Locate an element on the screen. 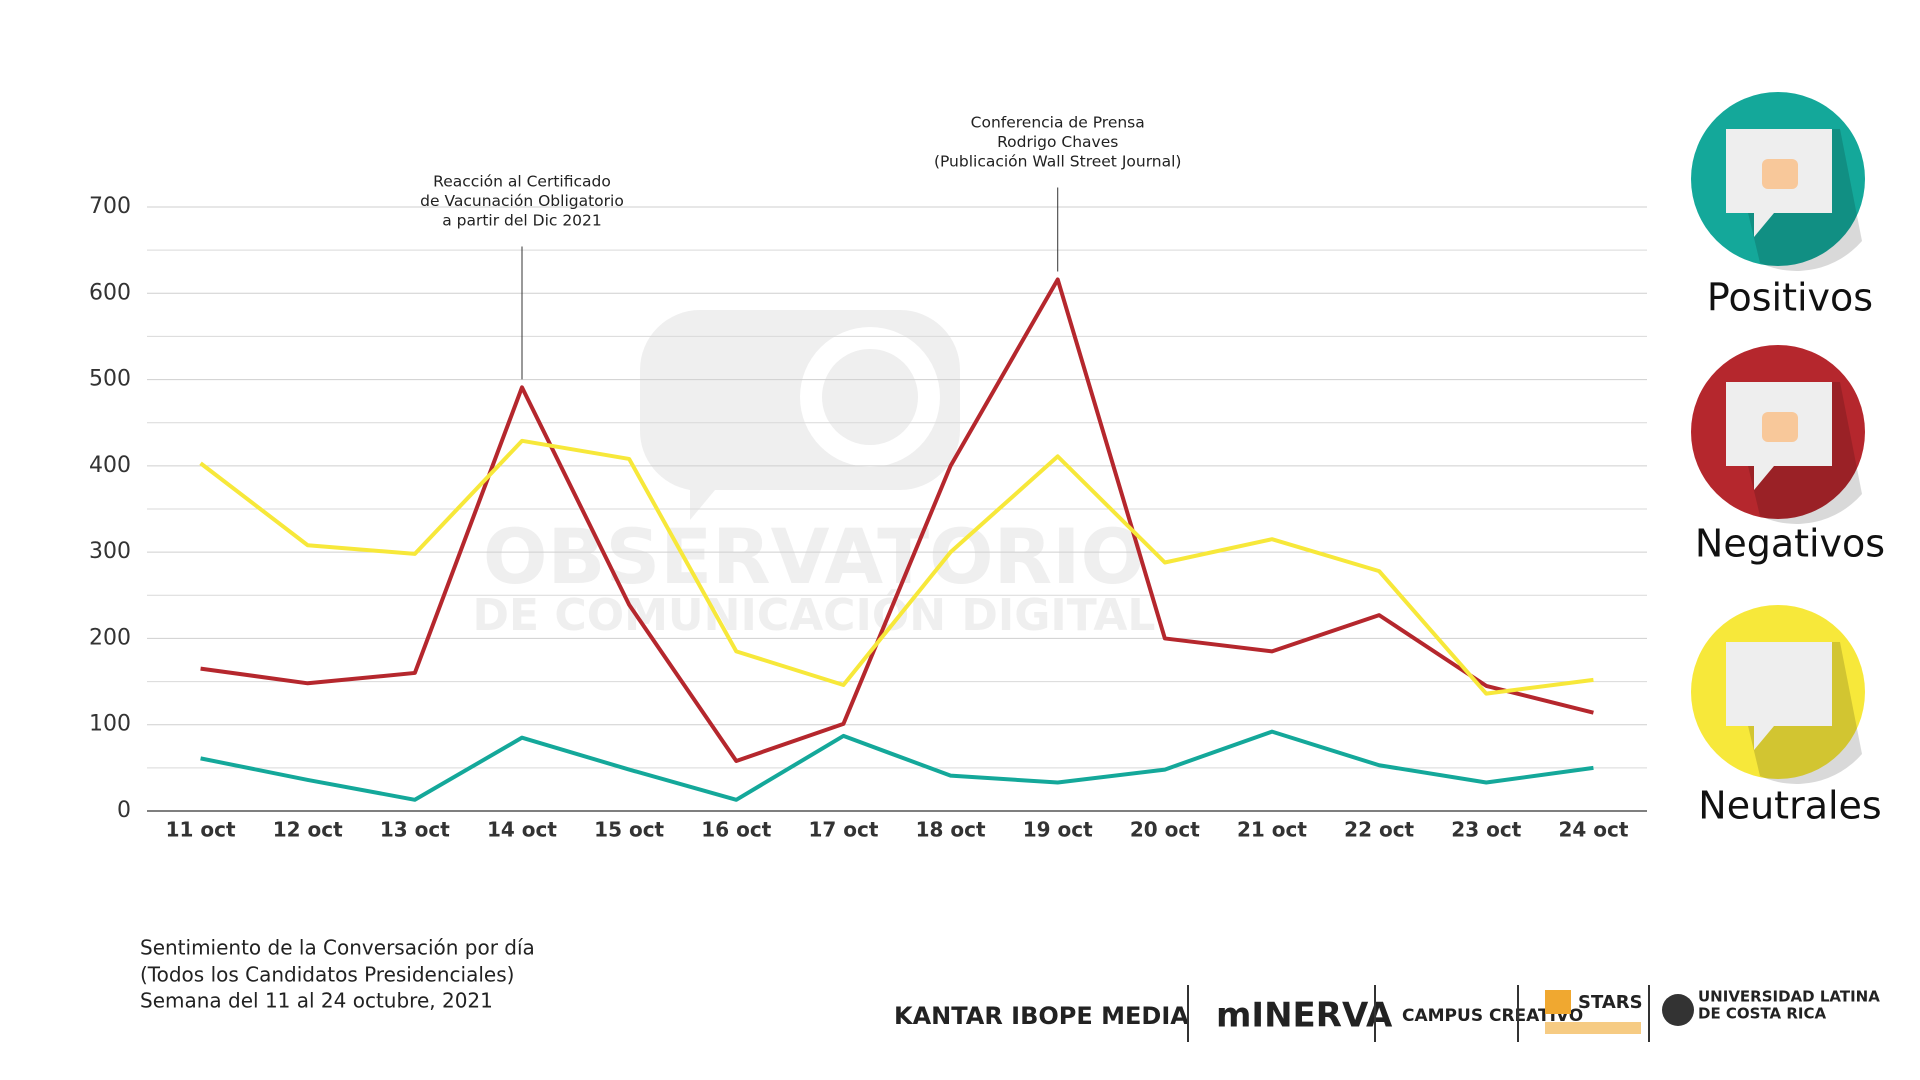 Image resolution: width=1920 pixels, height=1080 pixels. caption: Sentimiento de la Conversación por día is located at coordinates (337, 948).